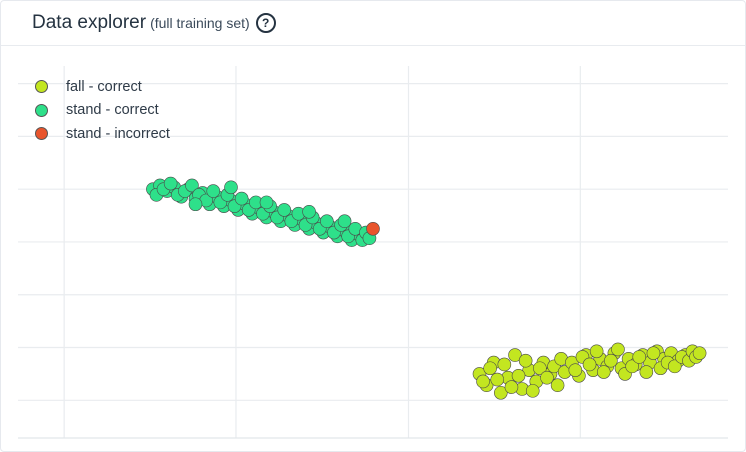 This screenshot has height=452, width=746. What do you see at coordinates (373, 23) in the screenshot?
I see `panel-header: Data explorer (full training set) ?` at bounding box center [373, 23].